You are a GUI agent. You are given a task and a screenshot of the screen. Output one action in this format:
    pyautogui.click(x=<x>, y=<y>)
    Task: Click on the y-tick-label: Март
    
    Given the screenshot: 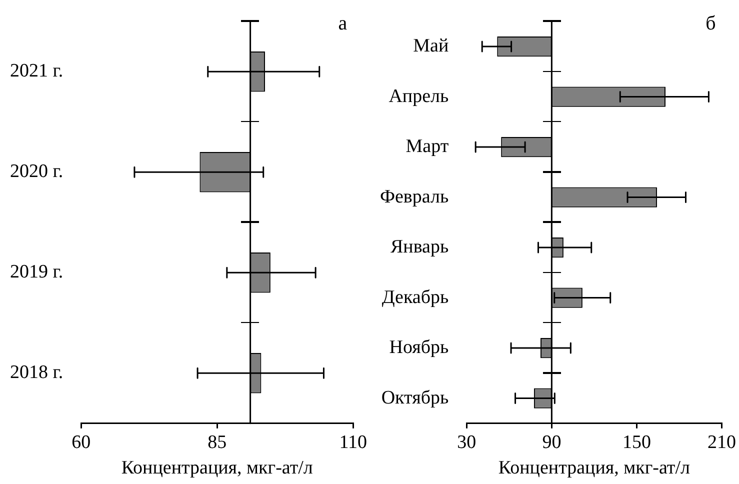 What is the action you would take?
    pyautogui.click(x=428, y=147)
    